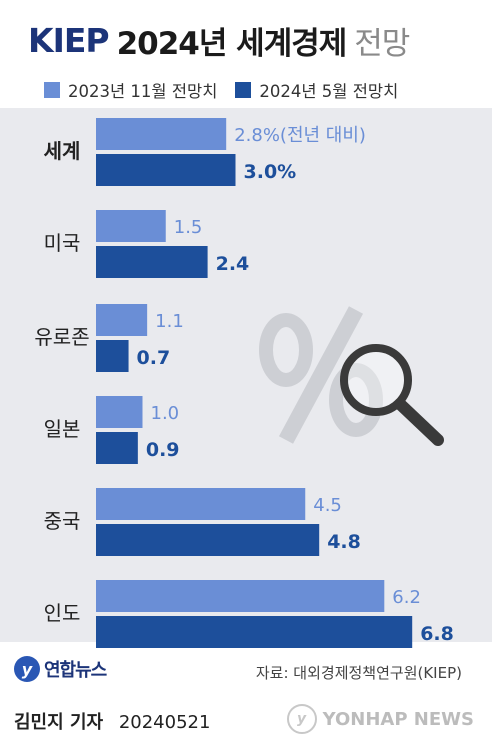  Describe the element at coordinates (163, 450) in the screenshot. I see `data-label-new: 0.9` at that location.